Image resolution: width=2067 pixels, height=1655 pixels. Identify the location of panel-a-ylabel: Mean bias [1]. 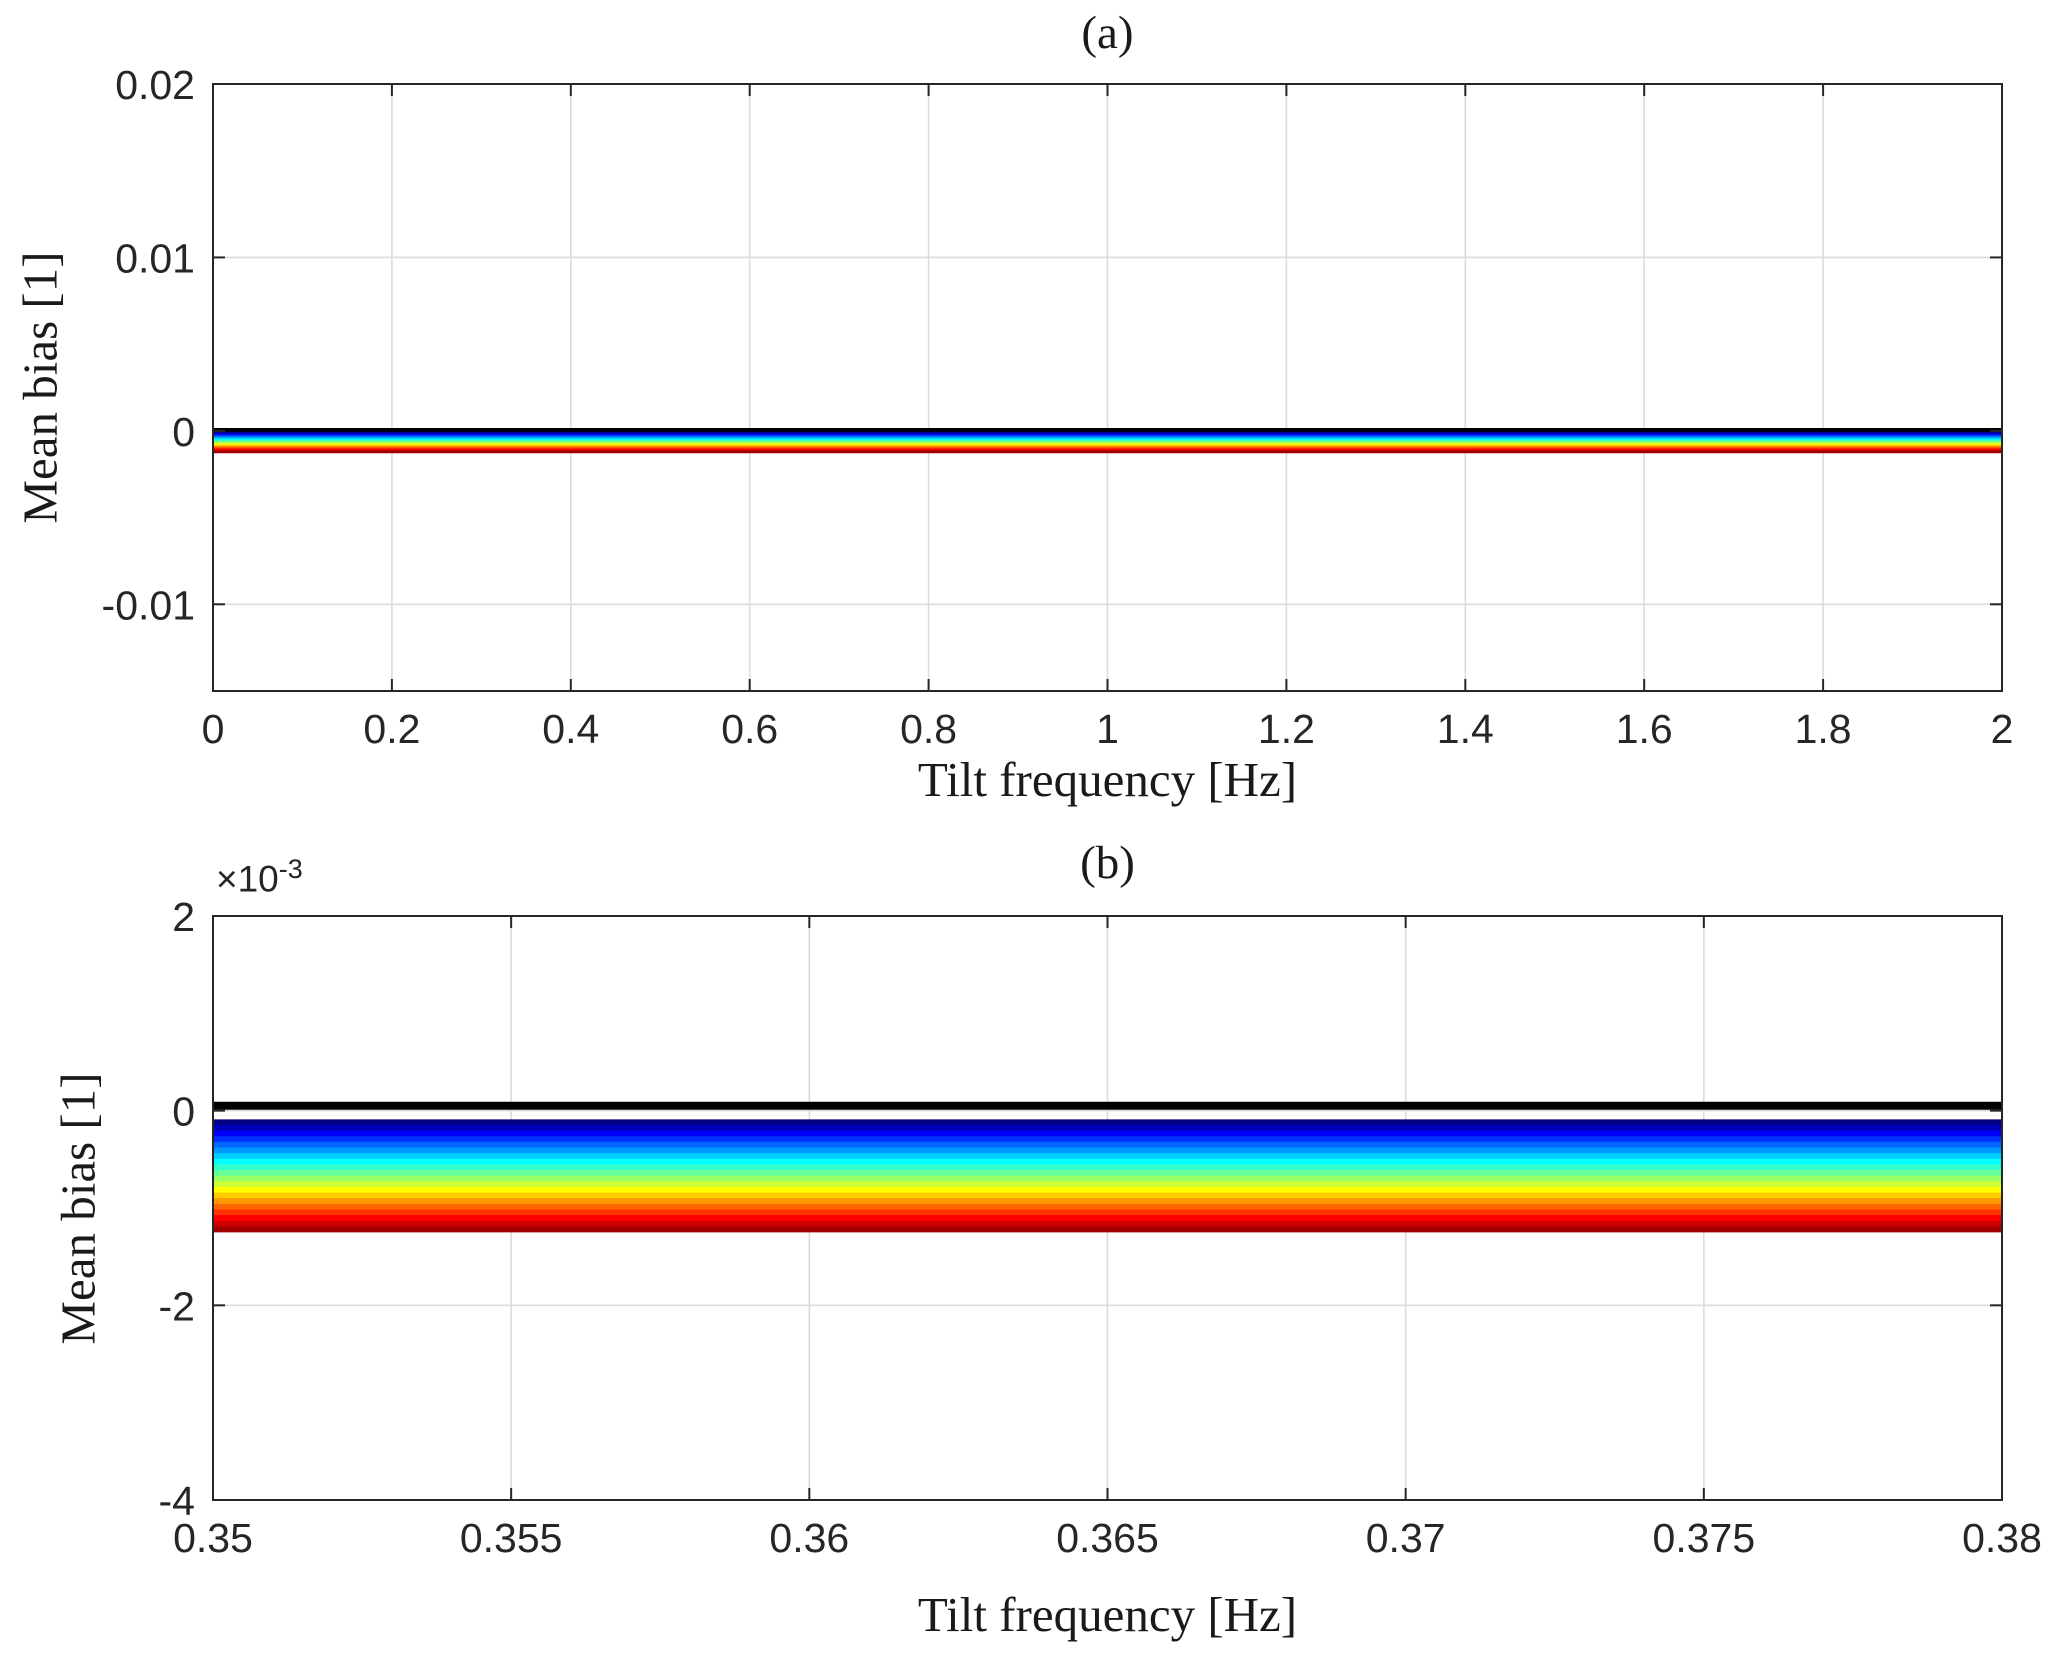
(40, 387).